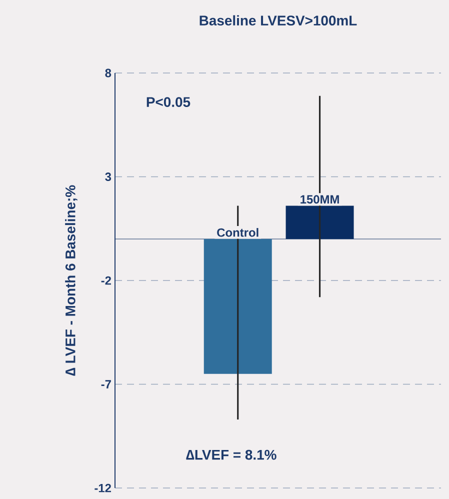 The height and width of the screenshot is (499, 449). What do you see at coordinates (71, 280) in the screenshot?
I see `y-axis-title: ∆ LVEF - Month 6 Baseline;%` at bounding box center [71, 280].